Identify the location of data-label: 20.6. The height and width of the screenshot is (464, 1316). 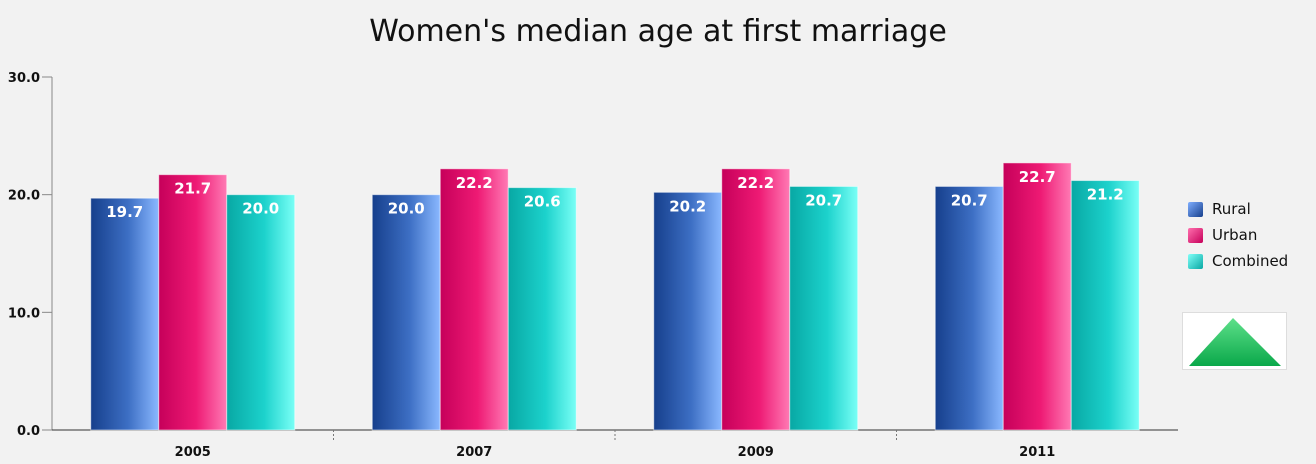
(542, 202).